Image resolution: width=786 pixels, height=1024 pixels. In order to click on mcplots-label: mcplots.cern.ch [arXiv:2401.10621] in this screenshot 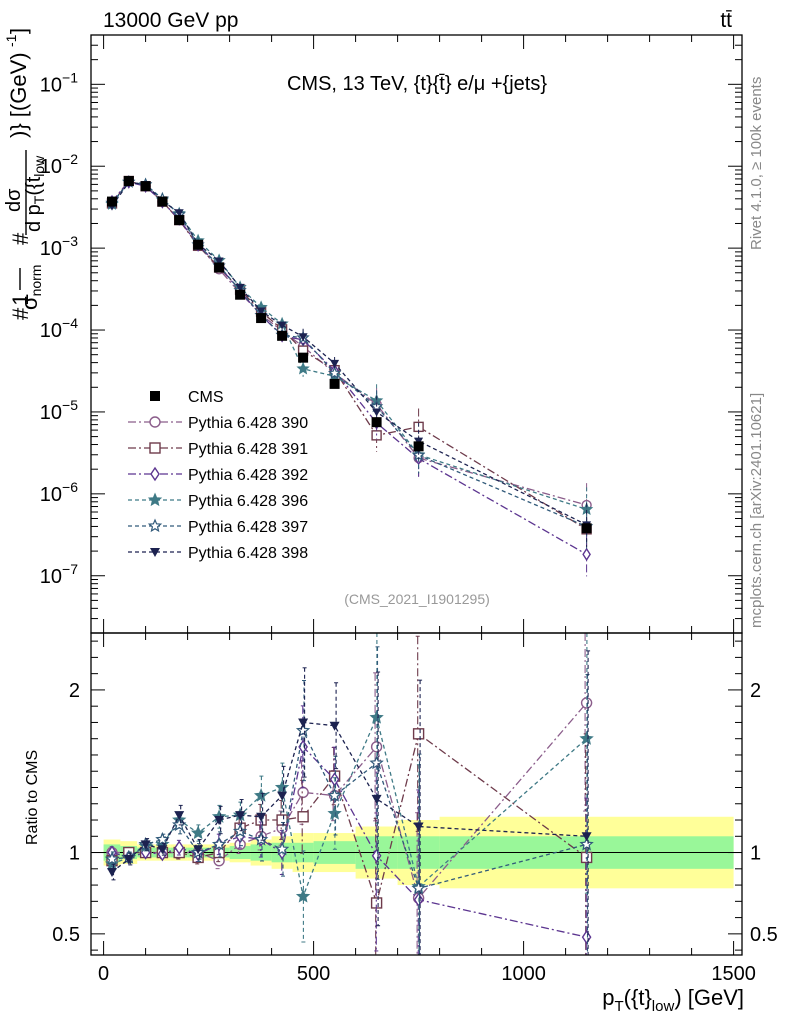, I will do `click(756, 510)`.